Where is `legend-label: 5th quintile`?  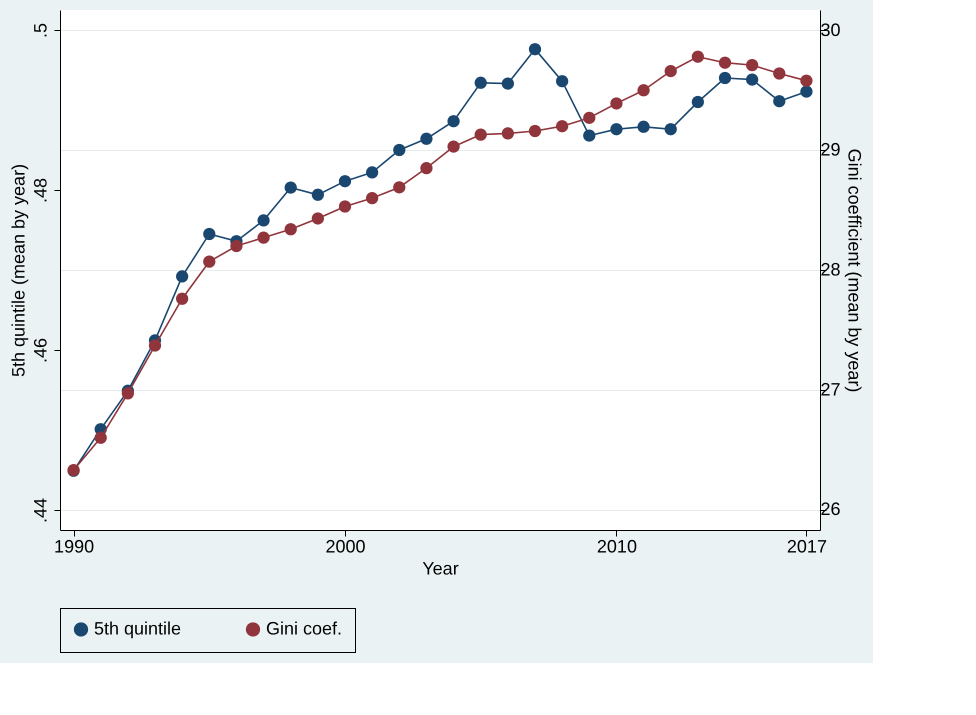 legend-label: 5th quintile is located at coordinates (138, 628).